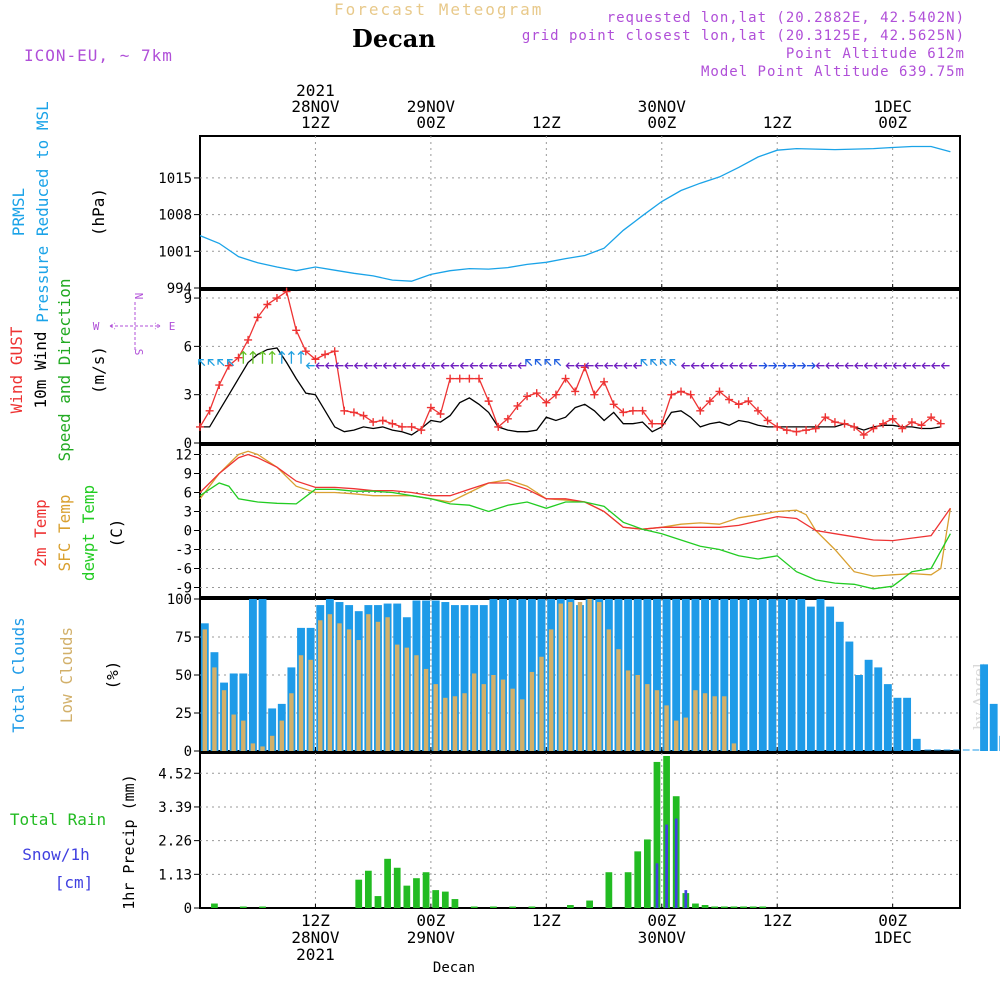 The width and height of the screenshot is (1000, 1000). I want to click on top-time-label: 00Z, so click(661, 122).